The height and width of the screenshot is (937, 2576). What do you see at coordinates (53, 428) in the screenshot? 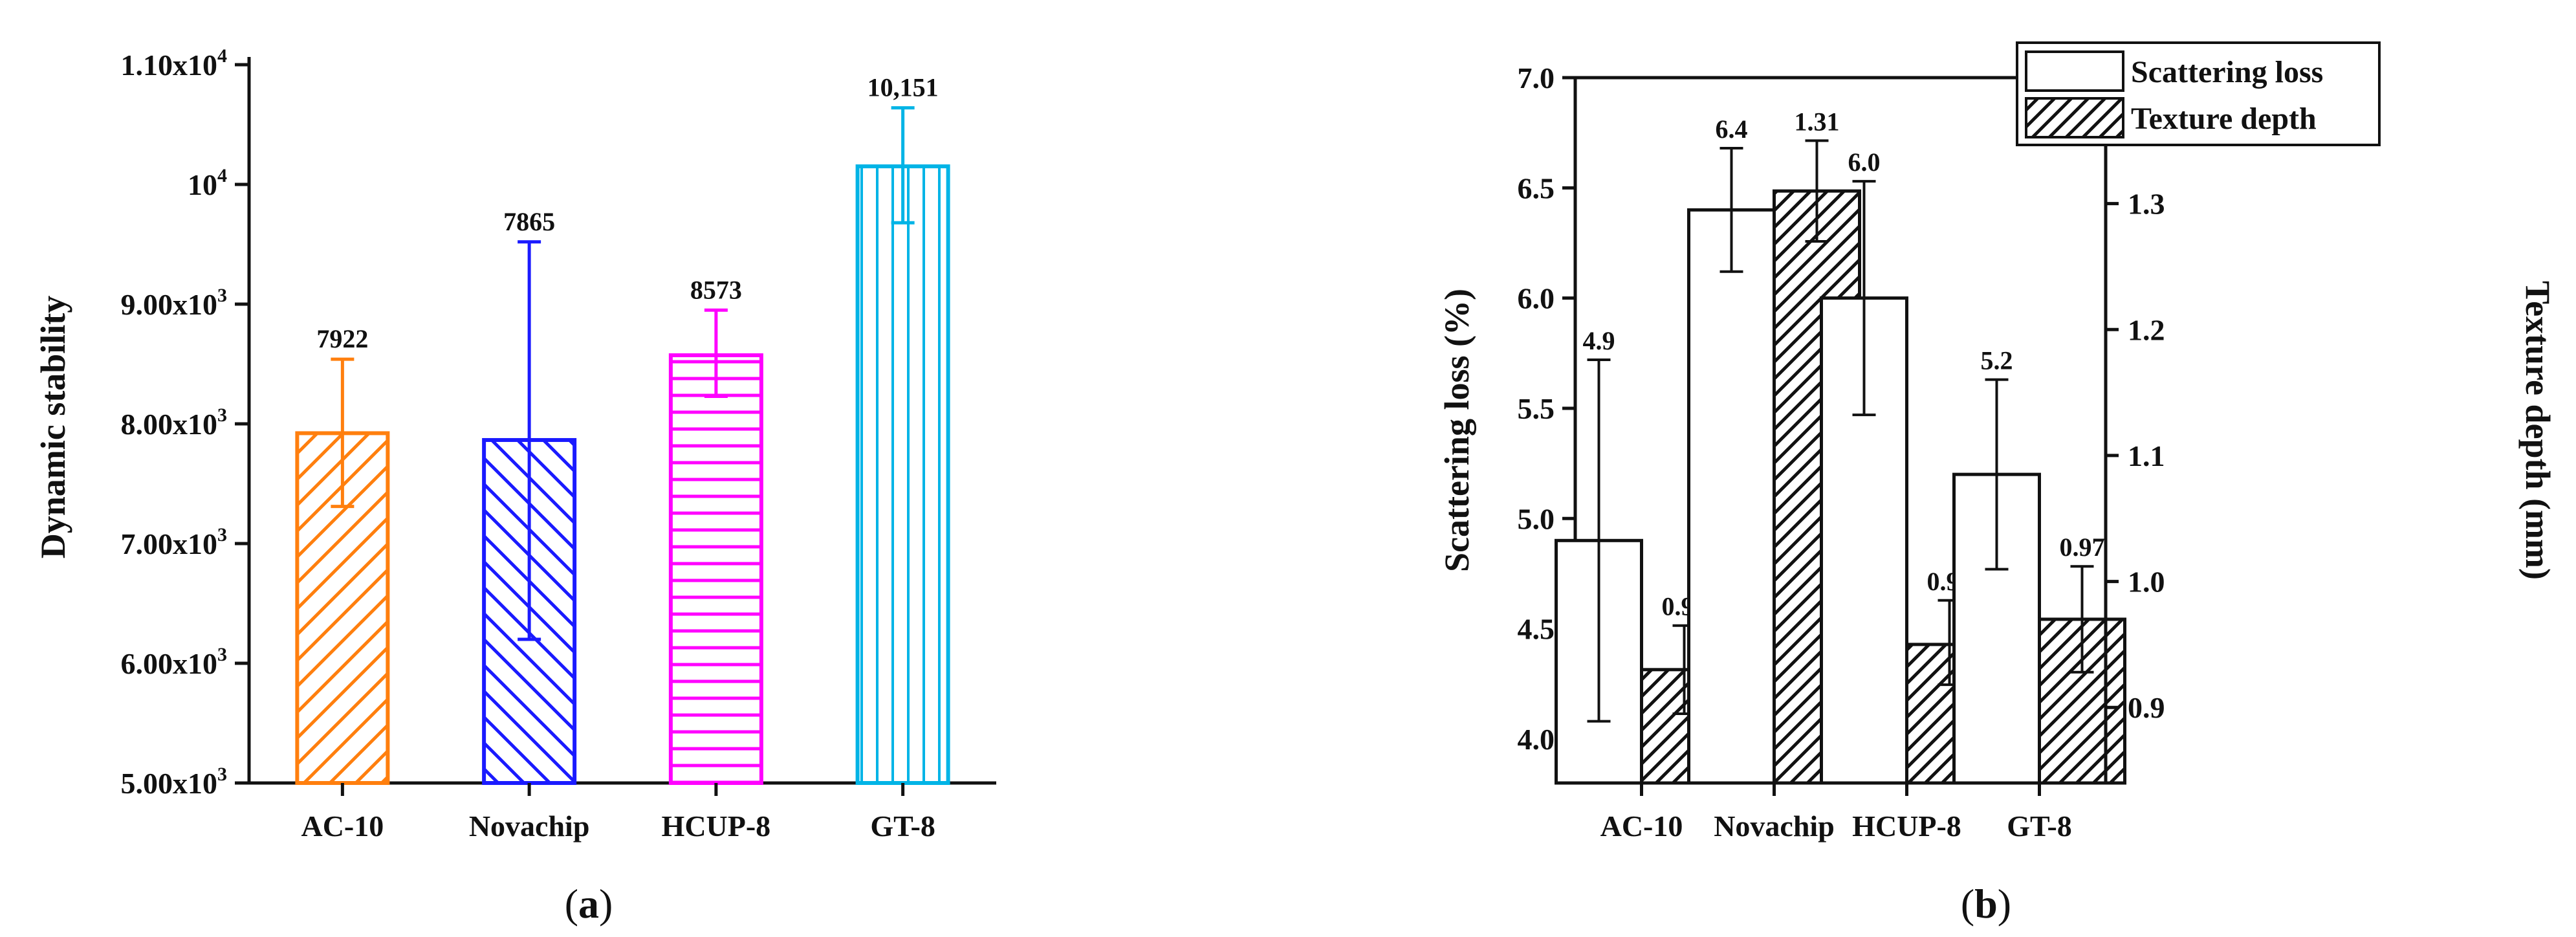
I see `panel-a-y-axis-label: Dynamic stability` at bounding box center [53, 428].